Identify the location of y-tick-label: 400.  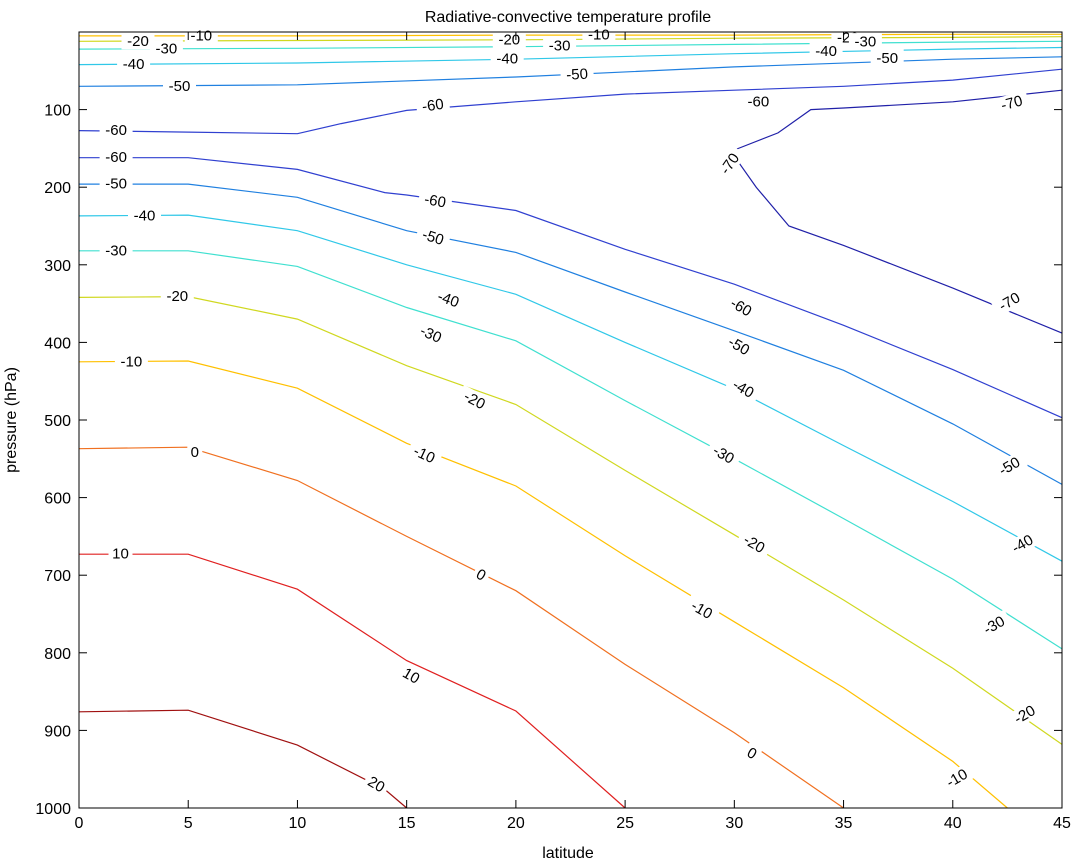
(57, 343).